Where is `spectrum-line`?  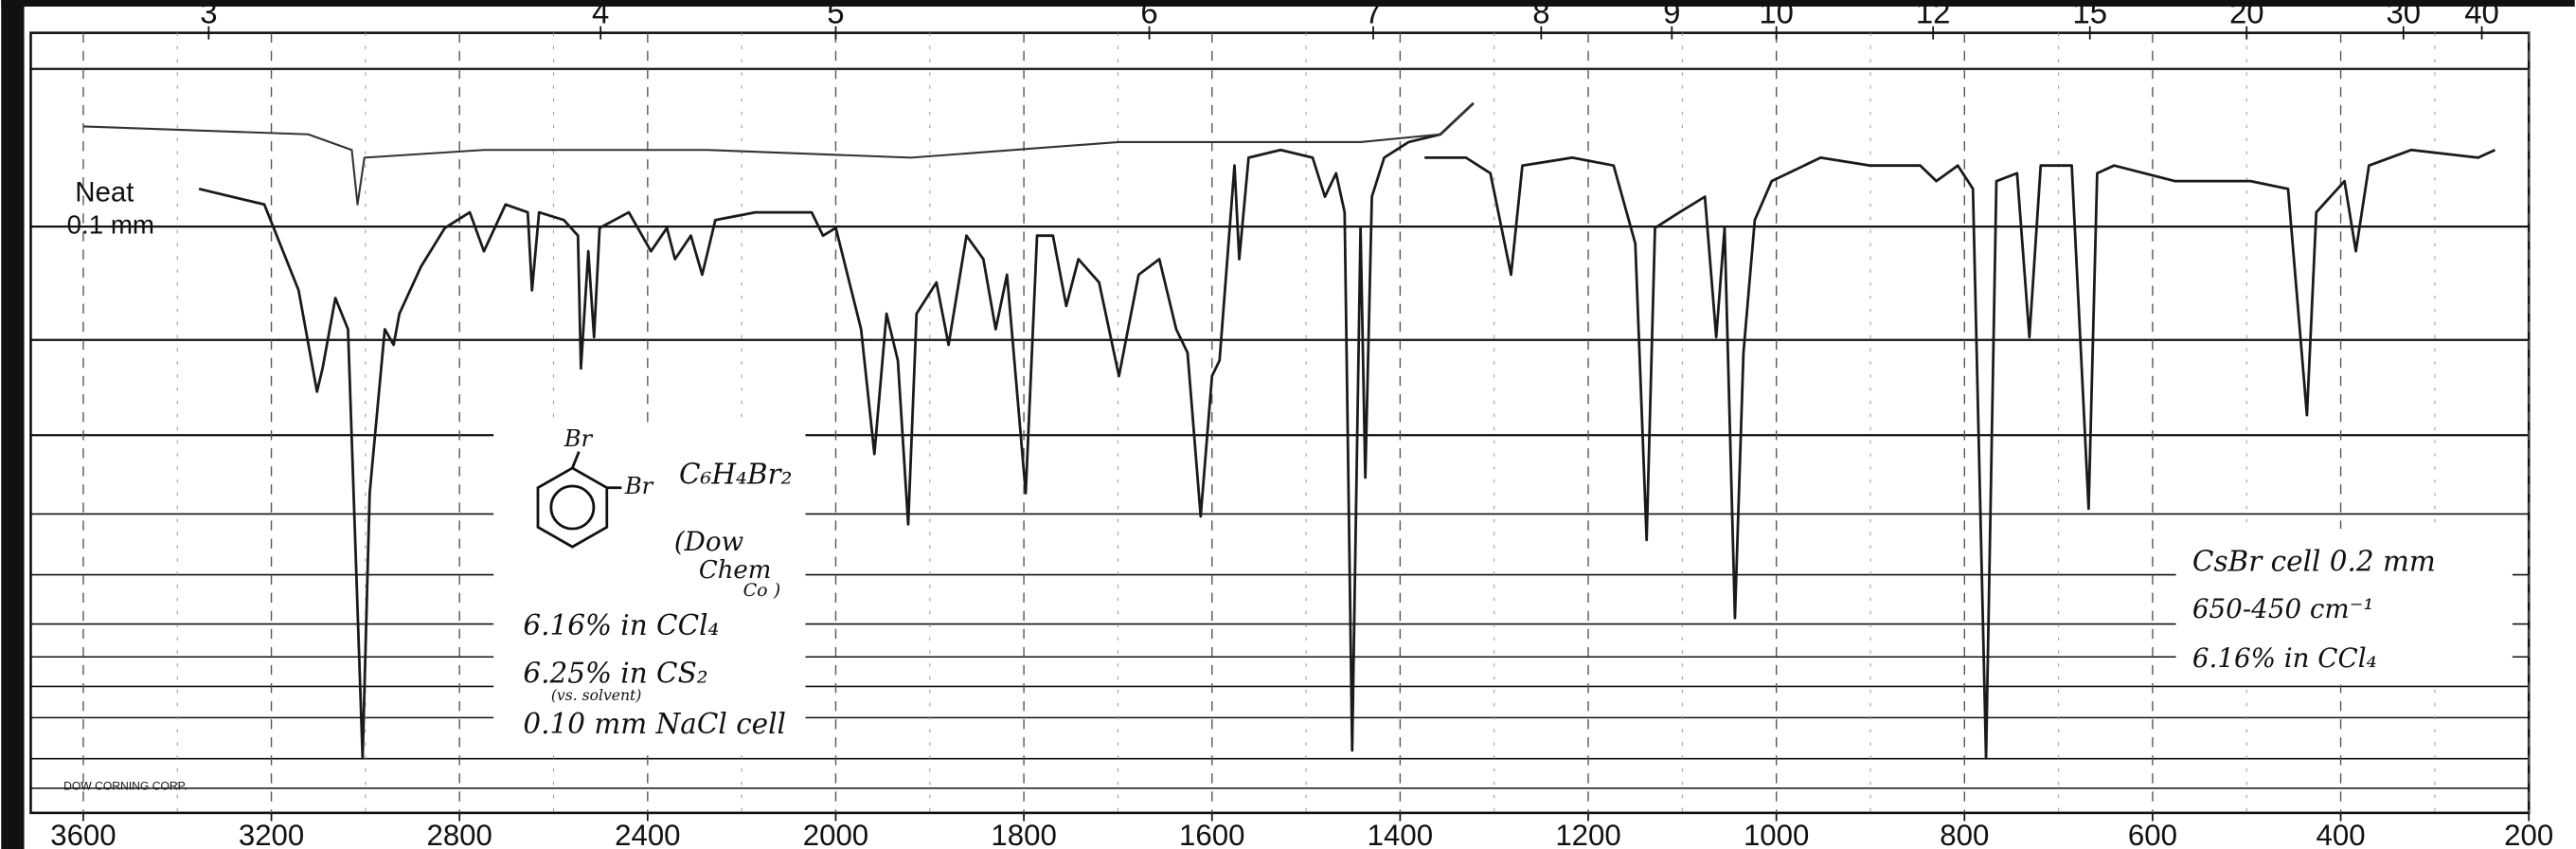
spectrum-line is located at coordinates (778, 154).